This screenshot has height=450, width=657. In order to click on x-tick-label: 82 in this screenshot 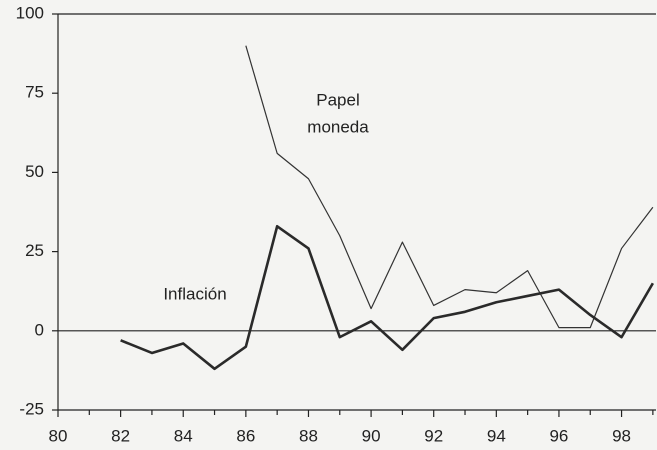, I will do `click(120, 435)`.